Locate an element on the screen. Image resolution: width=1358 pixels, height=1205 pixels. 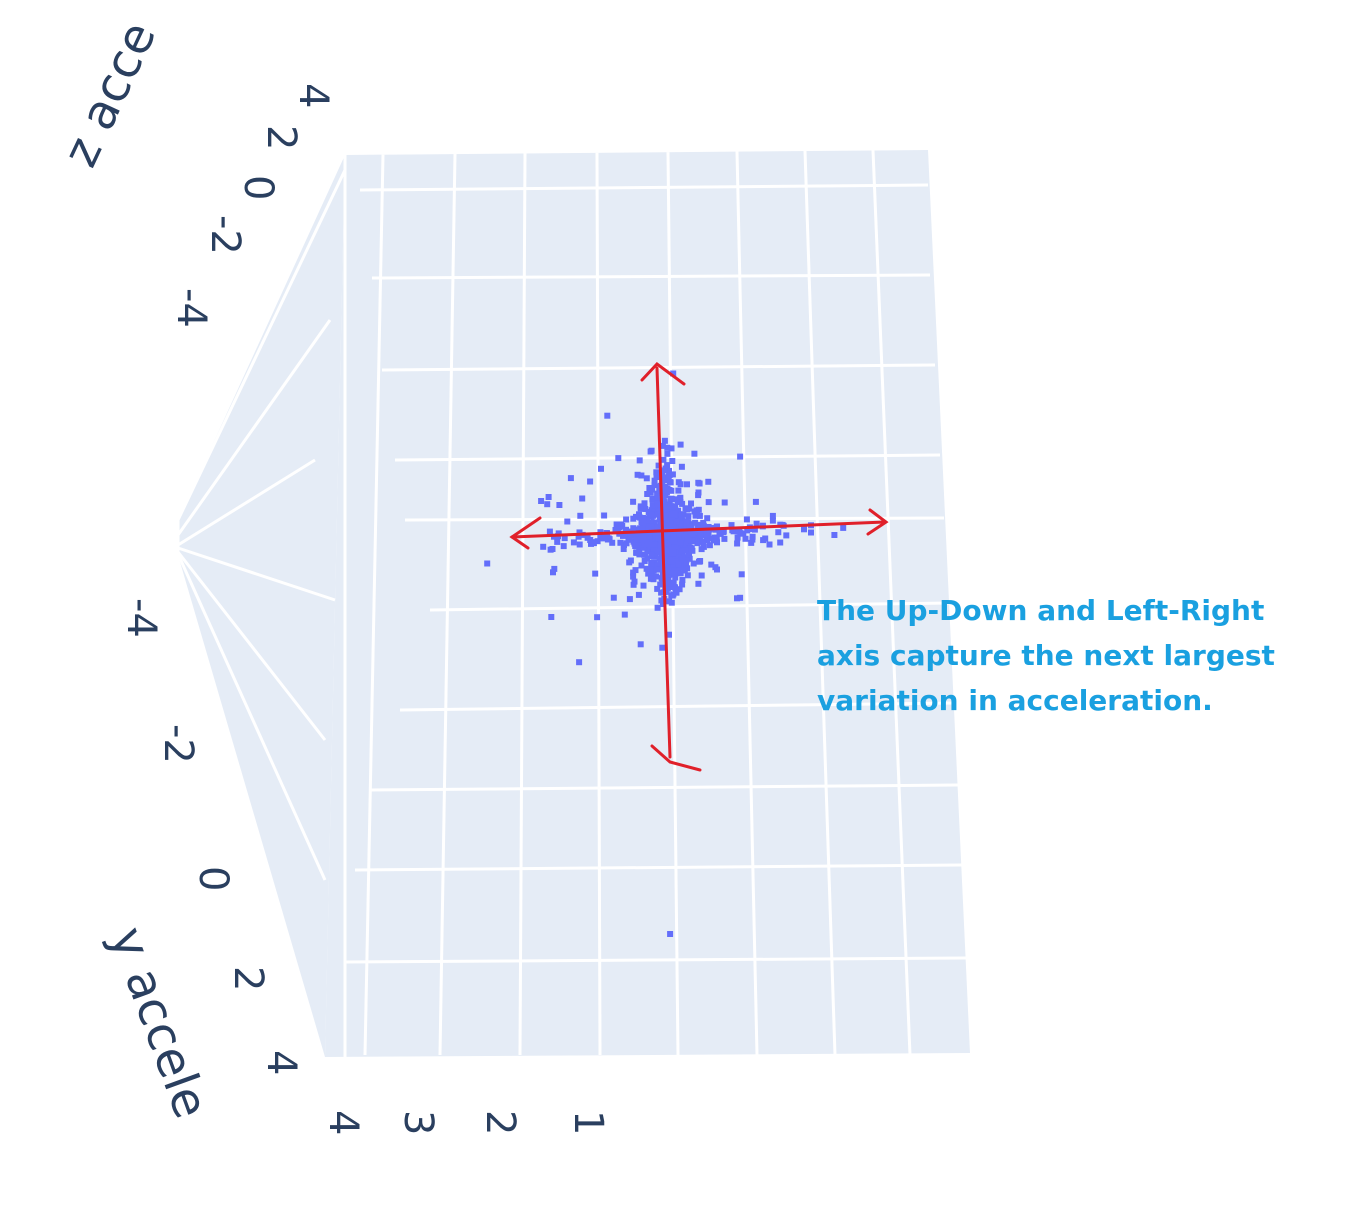
grid-line-horizontal is located at coordinates (651, 276).